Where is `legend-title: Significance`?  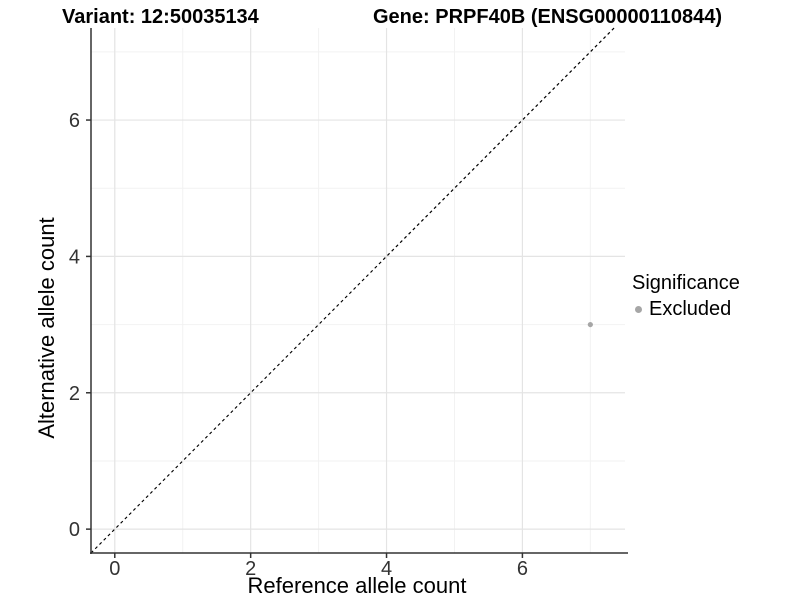
legend-title: Significance is located at coordinates (686, 283).